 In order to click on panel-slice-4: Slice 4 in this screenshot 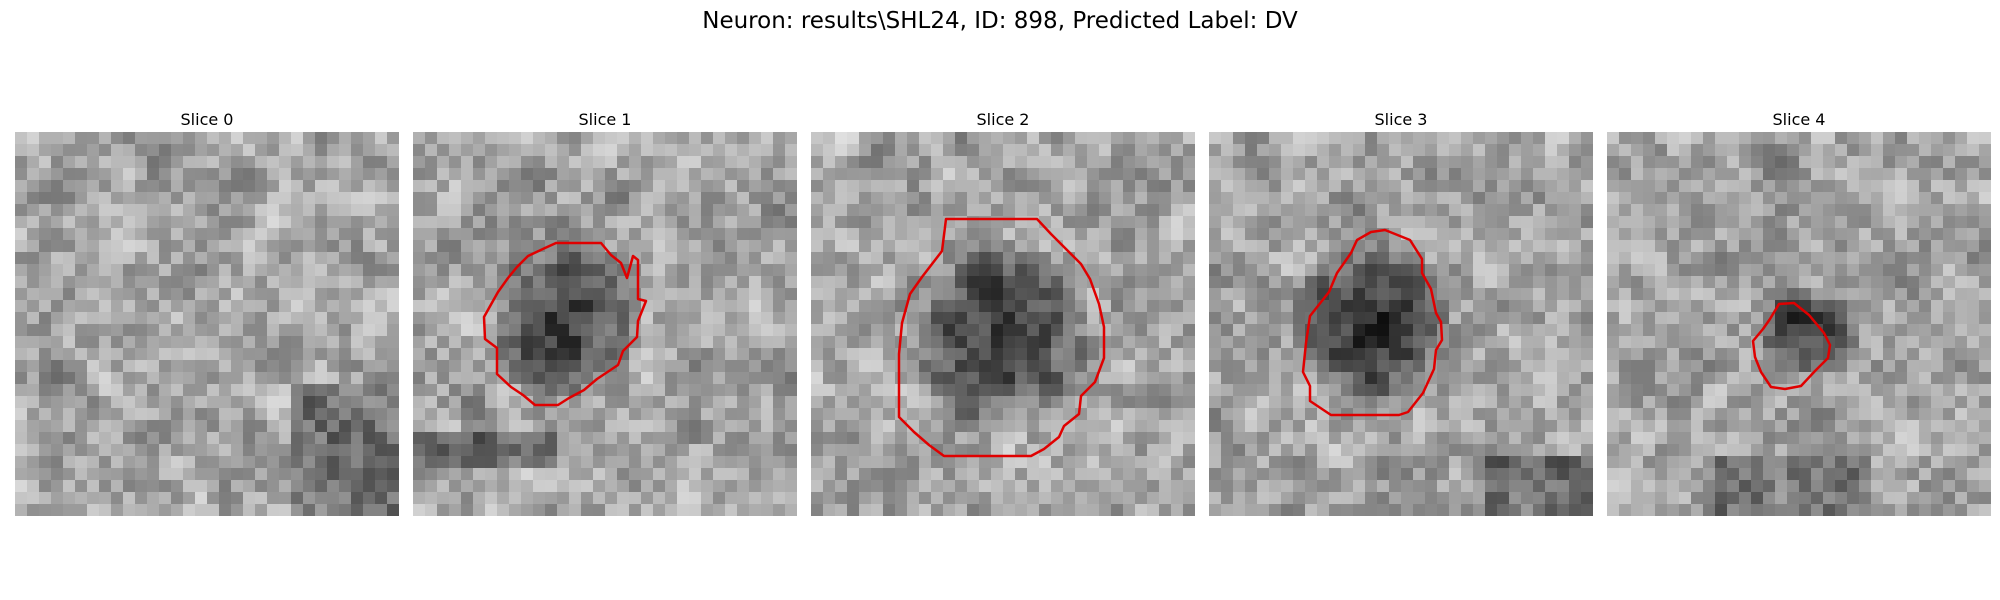, I will do `click(1799, 312)`.